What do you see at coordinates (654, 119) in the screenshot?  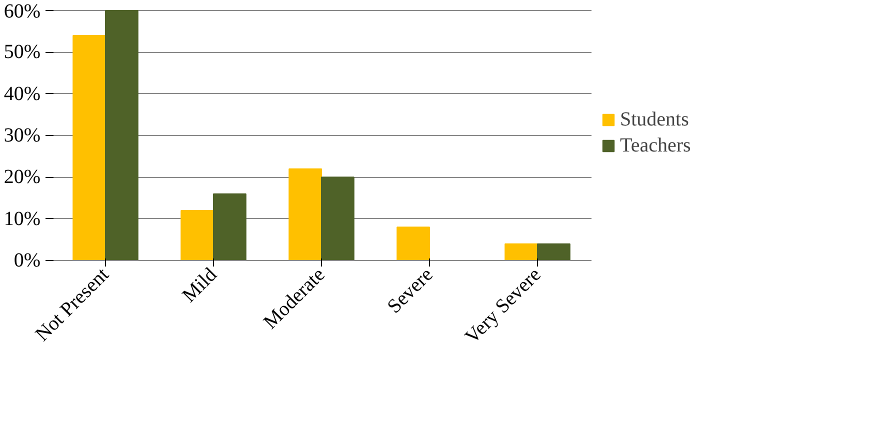 I see `legend-label: Students` at bounding box center [654, 119].